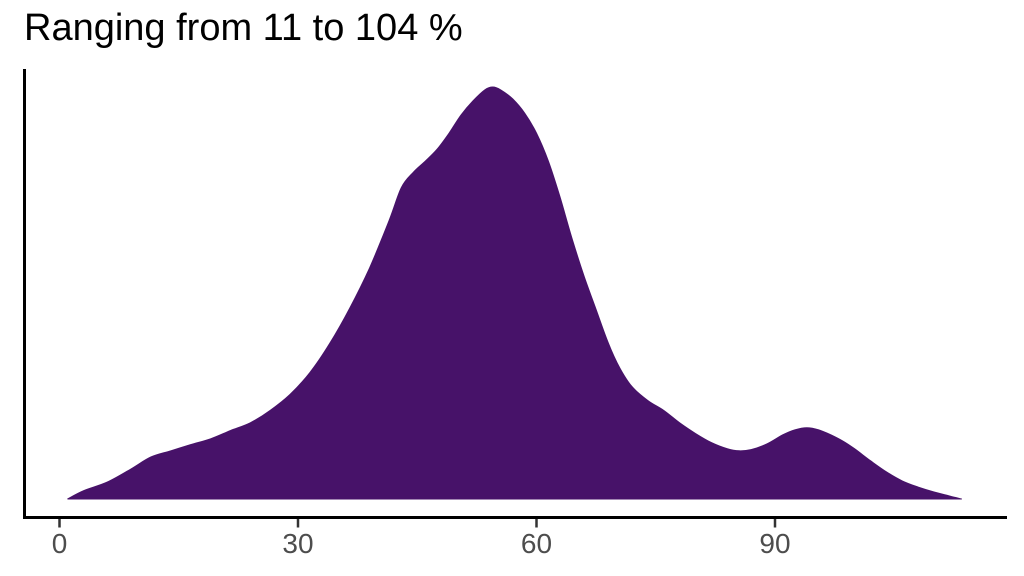 The height and width of the screenshot is (576, 1024). Describe the element at coordinates (536, 543) in the screenshot. I see `x-axis-tick-label: 60` at that location.